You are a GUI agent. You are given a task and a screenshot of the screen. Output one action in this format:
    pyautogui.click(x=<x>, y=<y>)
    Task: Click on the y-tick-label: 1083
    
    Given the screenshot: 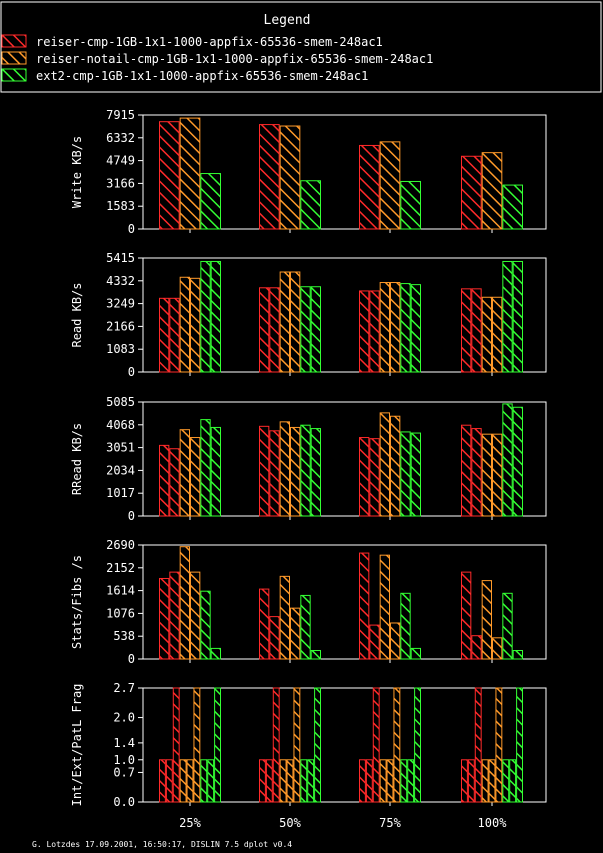 What is the action you would take?
    pyautogui.click(x=120, y=349)
    